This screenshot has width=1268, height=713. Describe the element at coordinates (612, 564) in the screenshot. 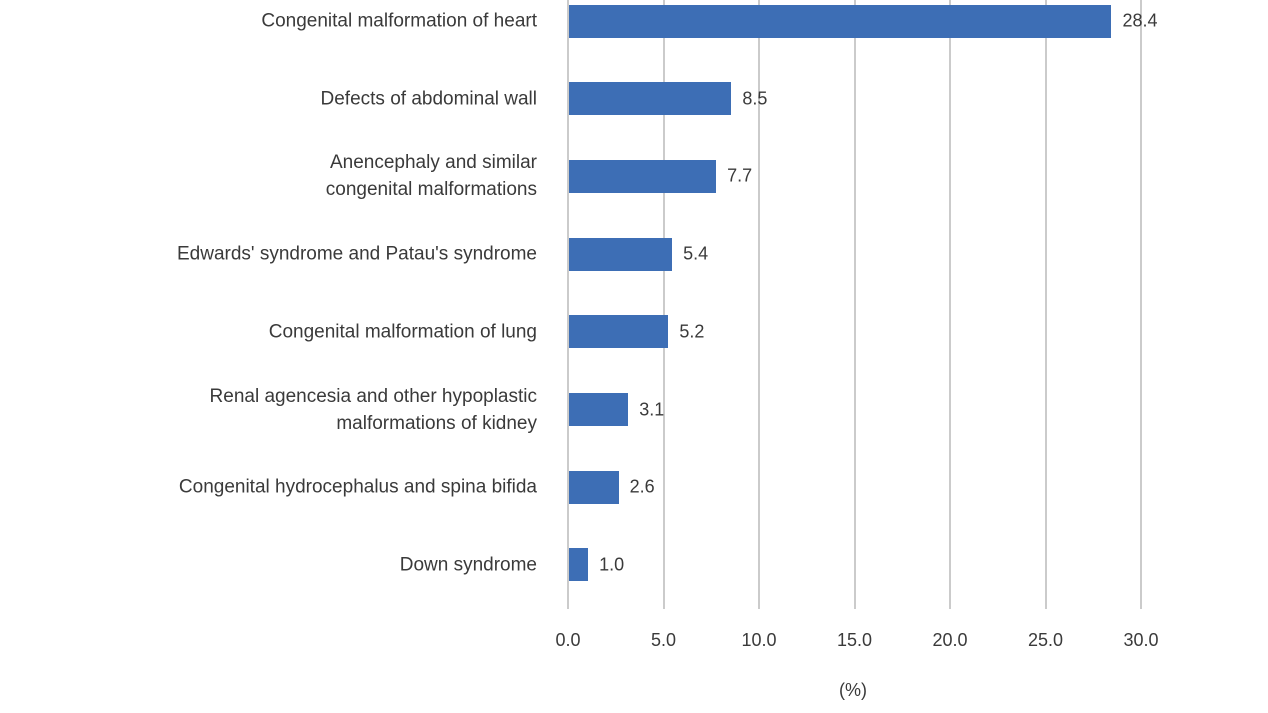

I see `bar-value-label: 1.0` at that location.